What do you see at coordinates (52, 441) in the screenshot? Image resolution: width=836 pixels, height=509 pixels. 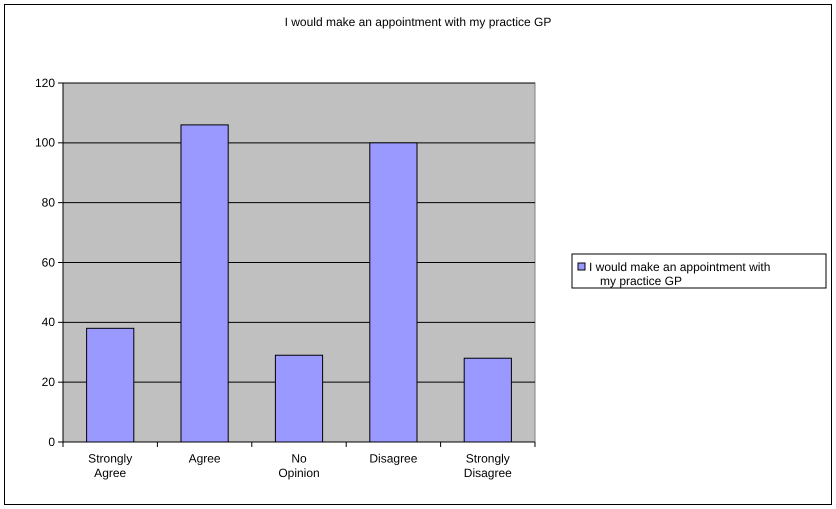 I see `y-tick-label: 0` at bounding box center [52, 441].